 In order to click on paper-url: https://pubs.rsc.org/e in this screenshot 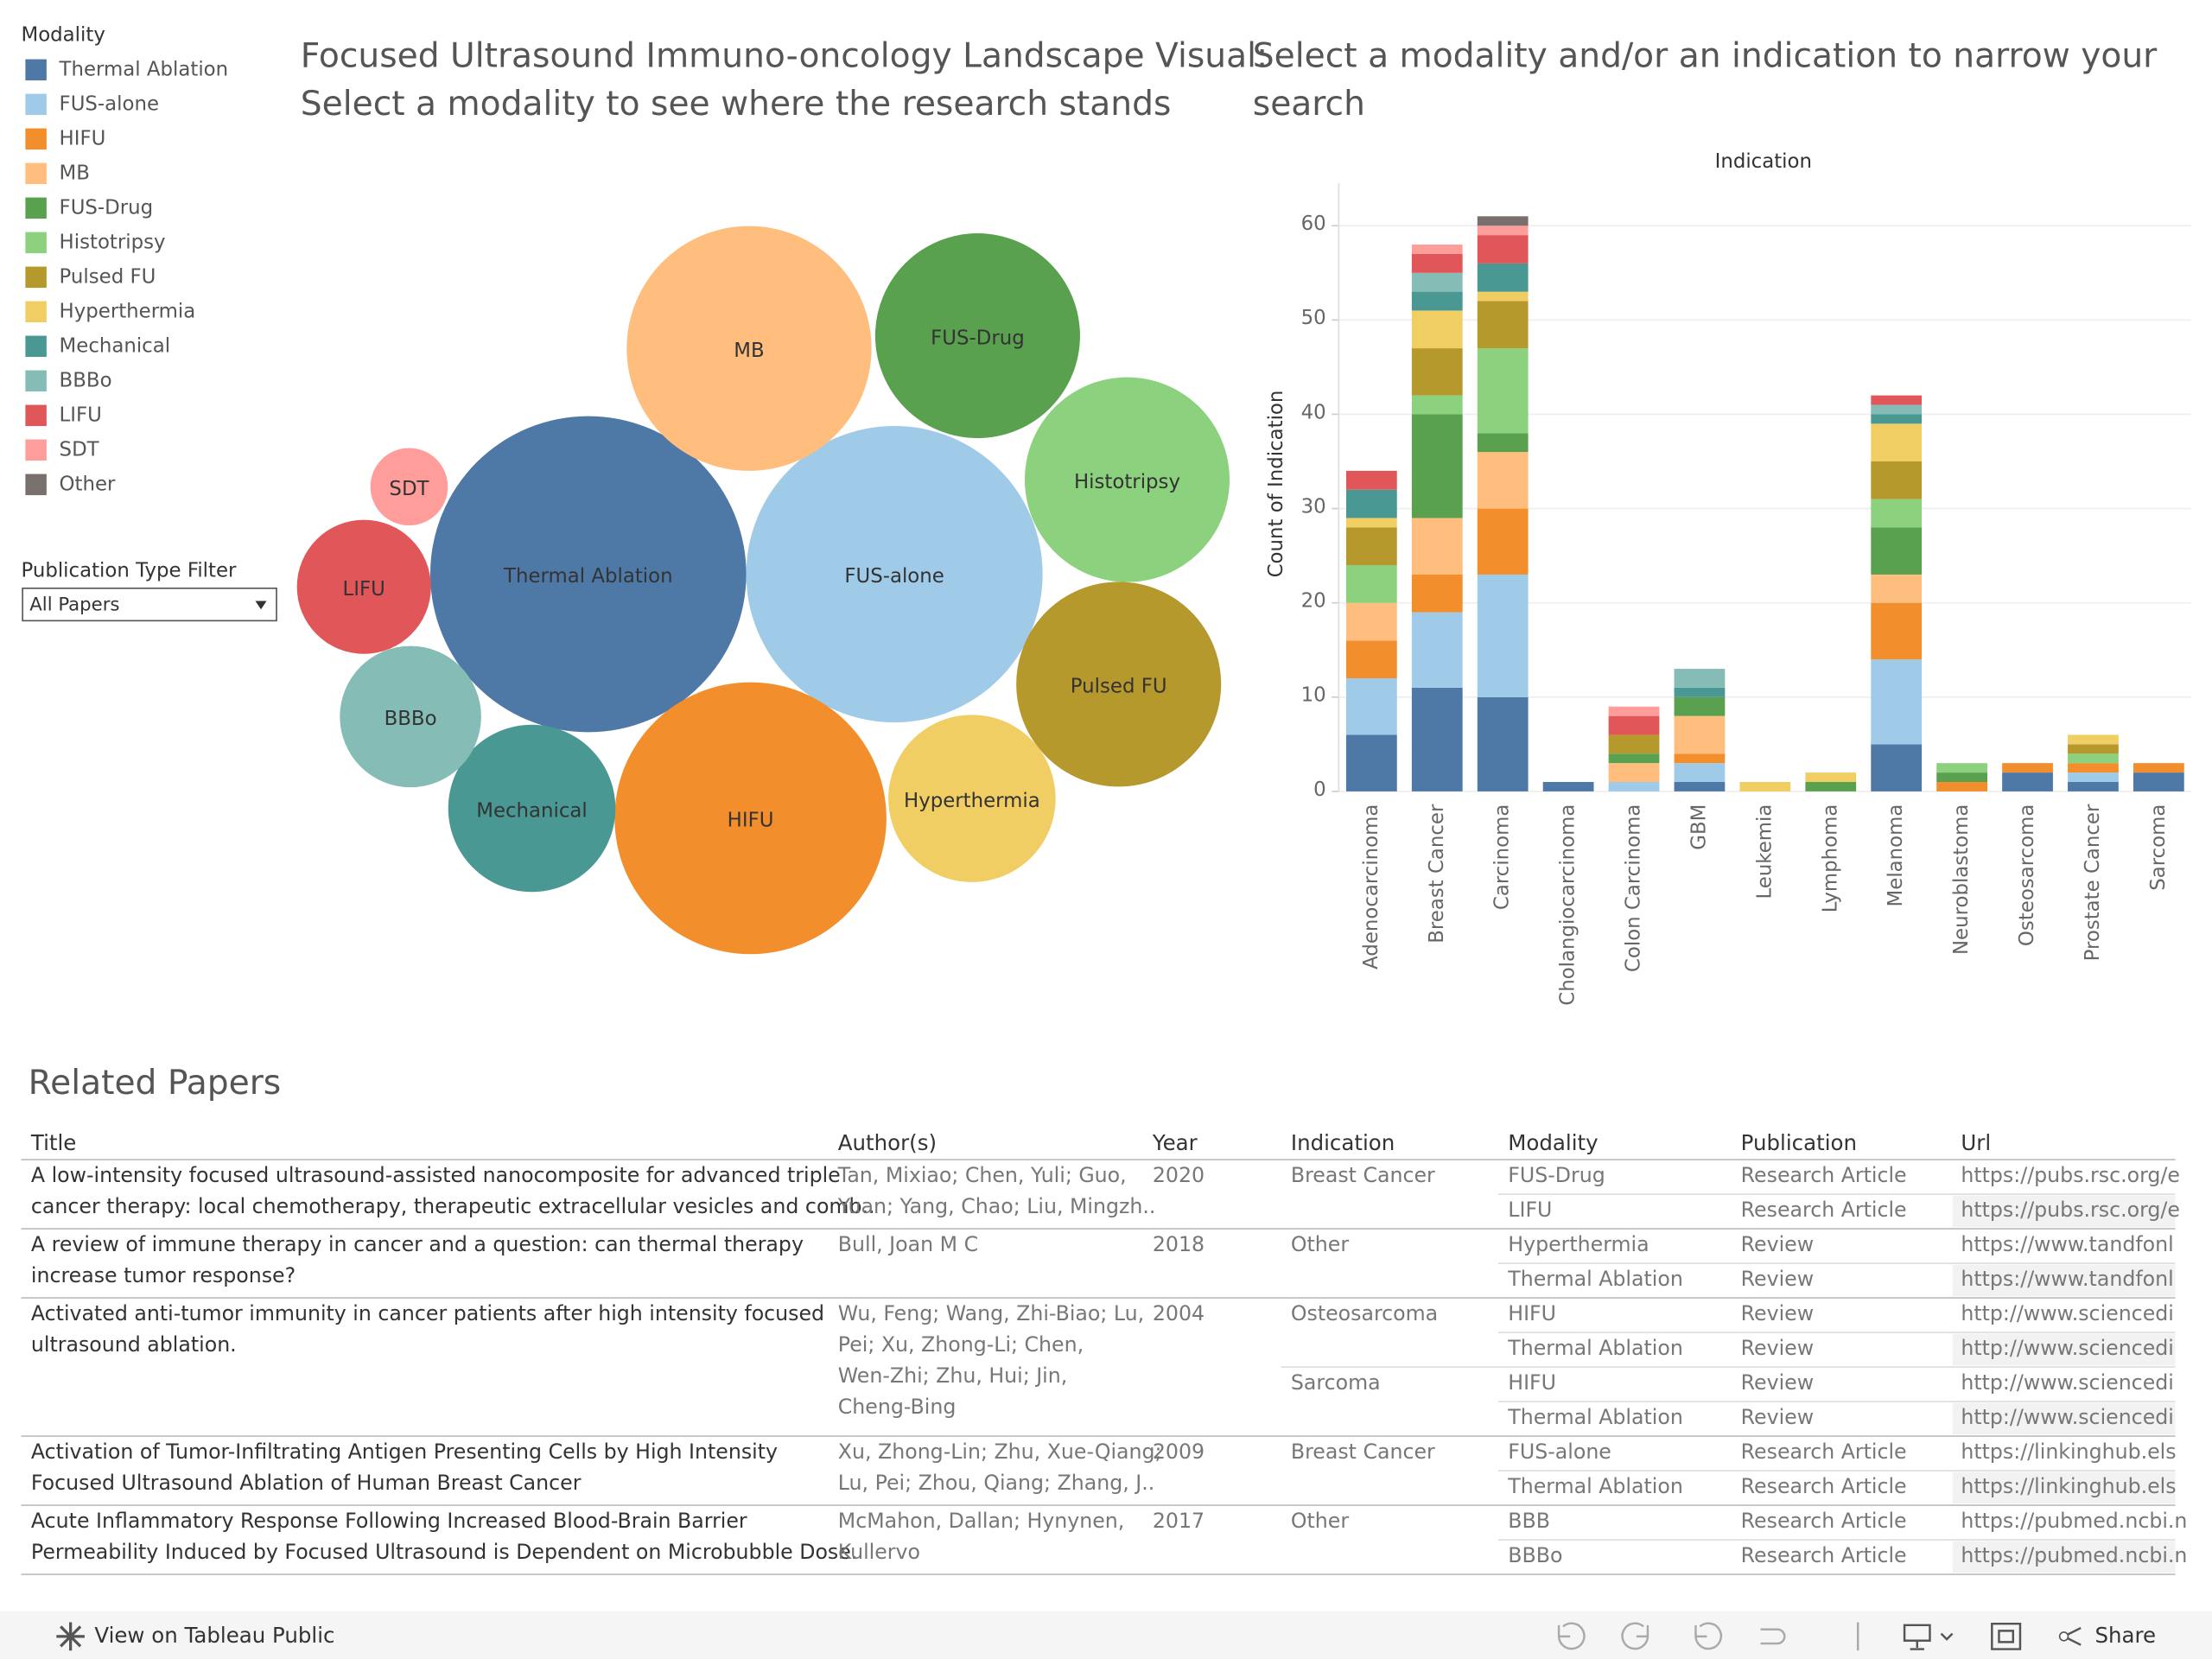, I will do `click(2070, 1210)`.